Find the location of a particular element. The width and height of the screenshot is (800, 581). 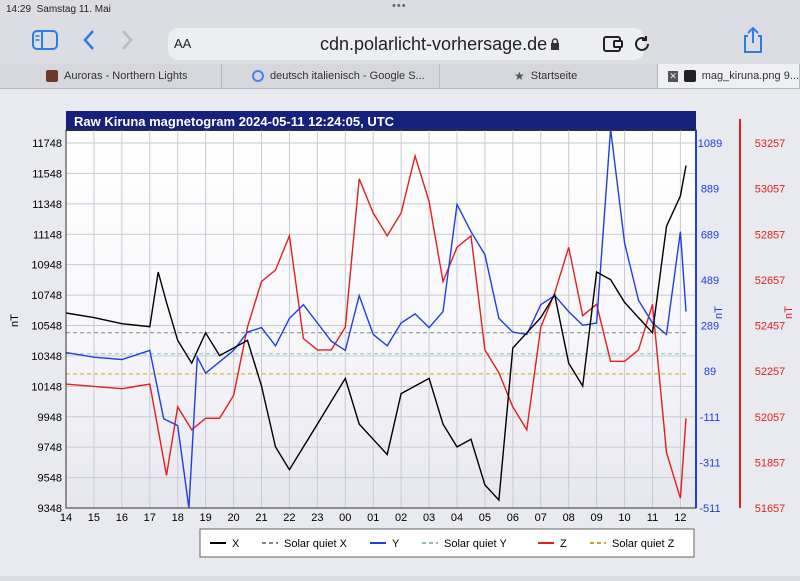

y-tick-left: 9948 is located at coordinates (50, 418).